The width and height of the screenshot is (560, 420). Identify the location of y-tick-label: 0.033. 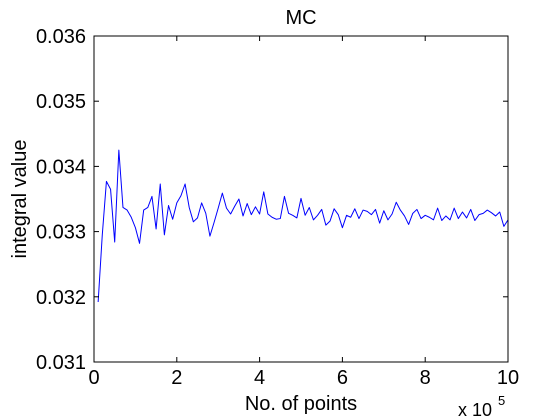
(61, 233).